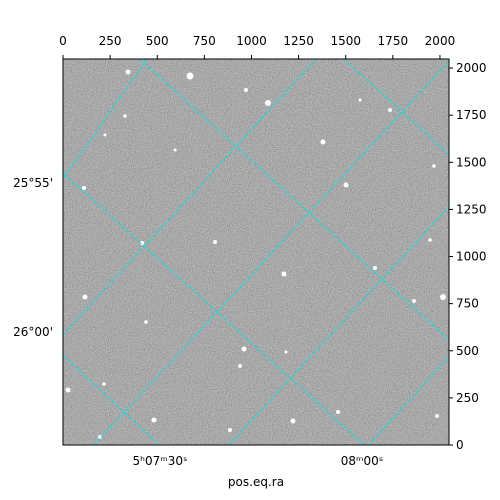 This screenshot has height=500, width=500. Describe the element at coordinates (63, 41) in the screenshot. I see `x-tick-label: 0` at that location.